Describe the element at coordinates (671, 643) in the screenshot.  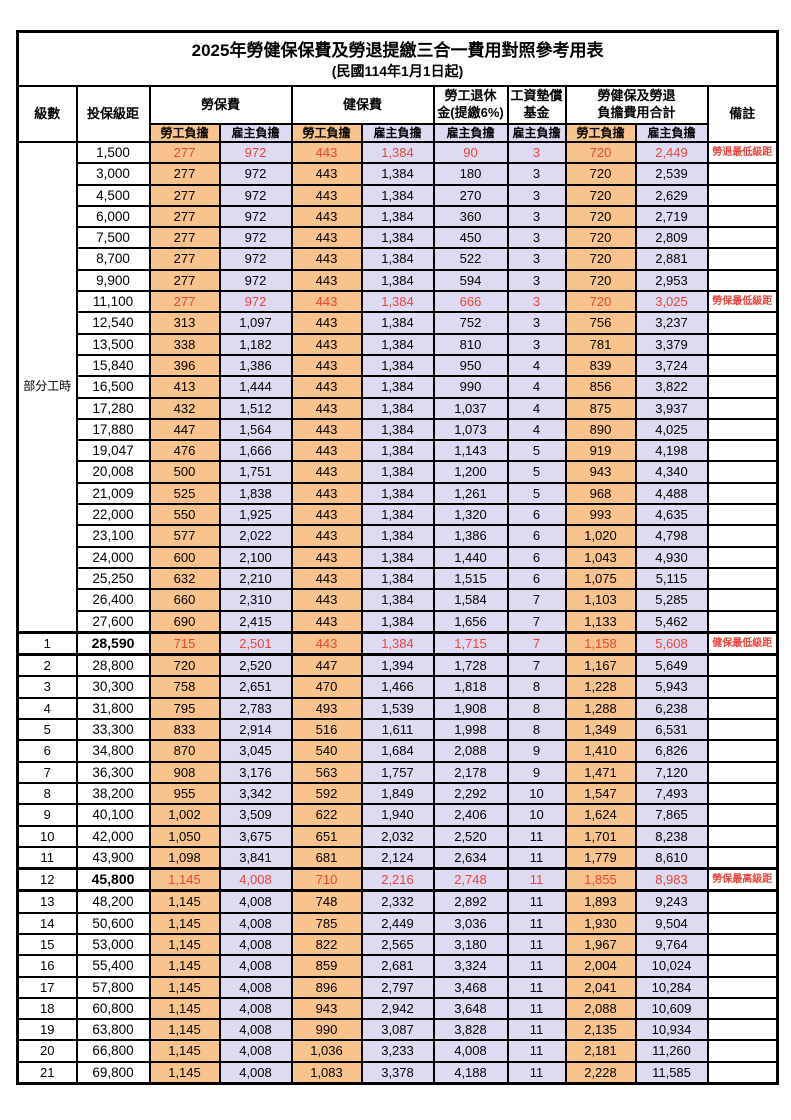
I see `total-employer-cell: 5,608` at that location.